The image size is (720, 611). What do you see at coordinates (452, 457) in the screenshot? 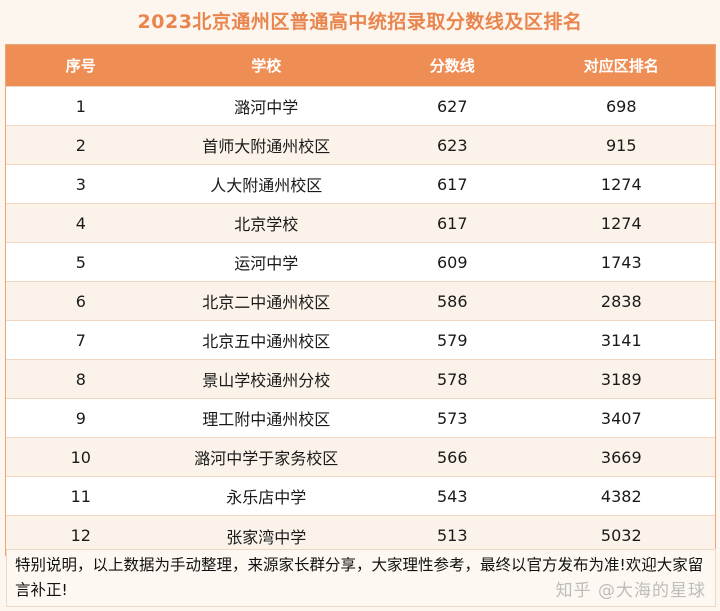
I see `cell-score: 566` at bounding box center [452, 457].